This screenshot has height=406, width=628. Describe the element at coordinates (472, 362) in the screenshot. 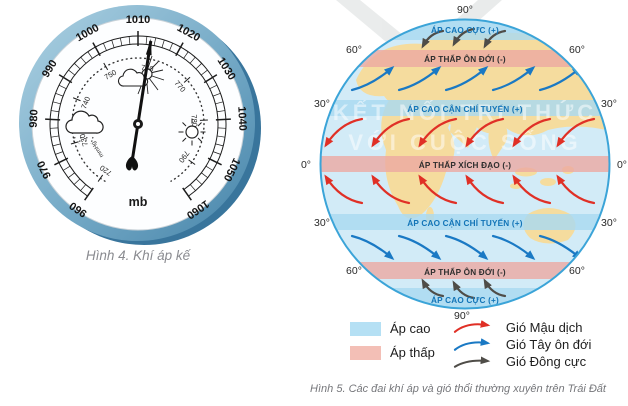

I see `polar-easterly-arrow-icon` at that location.